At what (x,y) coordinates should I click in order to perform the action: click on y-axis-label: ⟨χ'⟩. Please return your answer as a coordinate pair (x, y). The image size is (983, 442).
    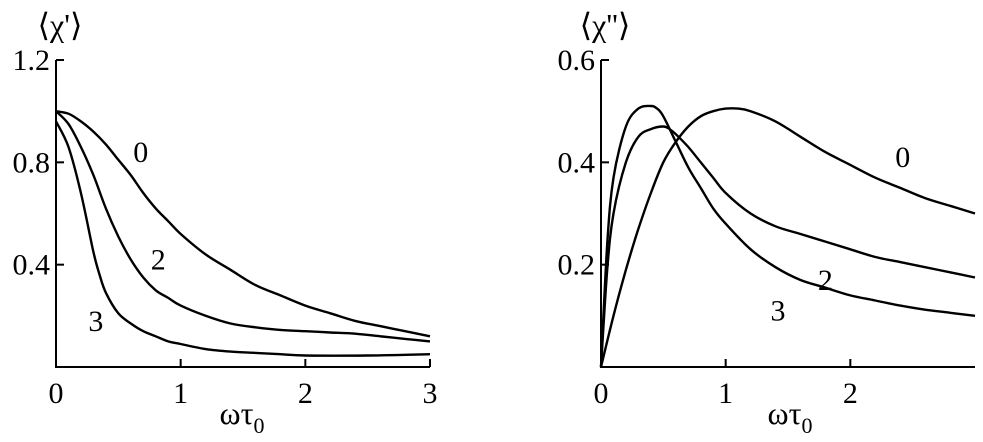
    Looking at the image, I should click on (60, 25).